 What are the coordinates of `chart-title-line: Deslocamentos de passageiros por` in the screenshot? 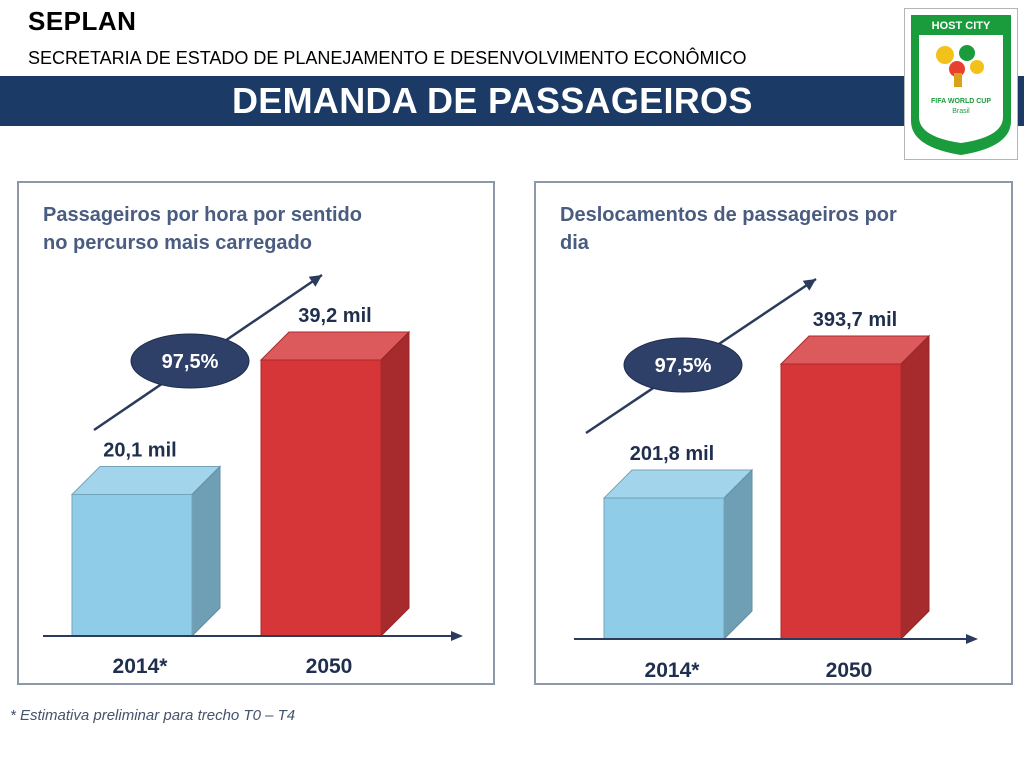 It's located at (728, 215).